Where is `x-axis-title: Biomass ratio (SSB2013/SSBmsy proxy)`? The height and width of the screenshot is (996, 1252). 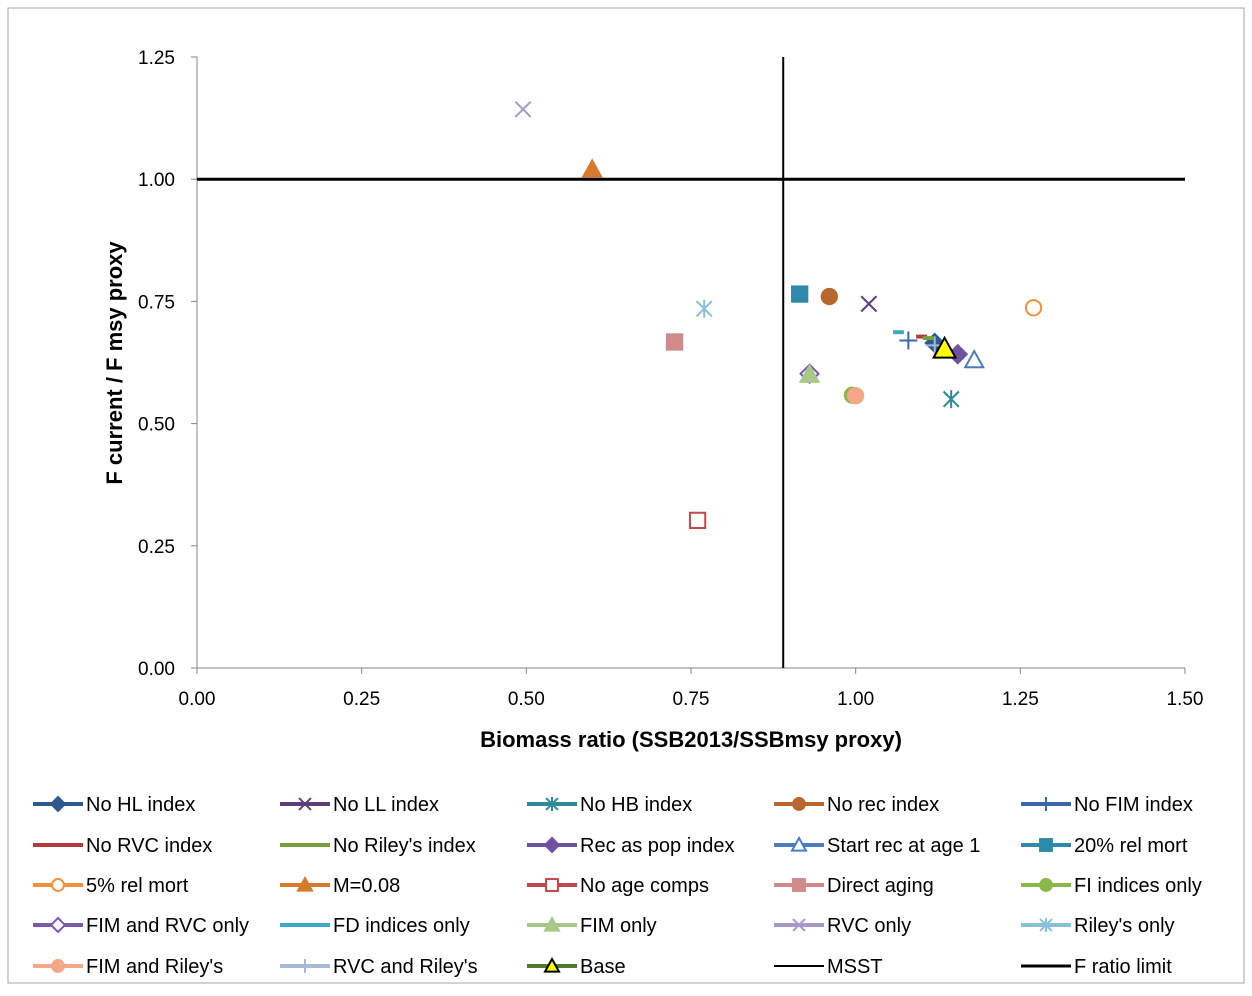
x-axis-title: Biomass ratio (SSB2013/SSBmsy proxy) is located at coordinates (691, 739).